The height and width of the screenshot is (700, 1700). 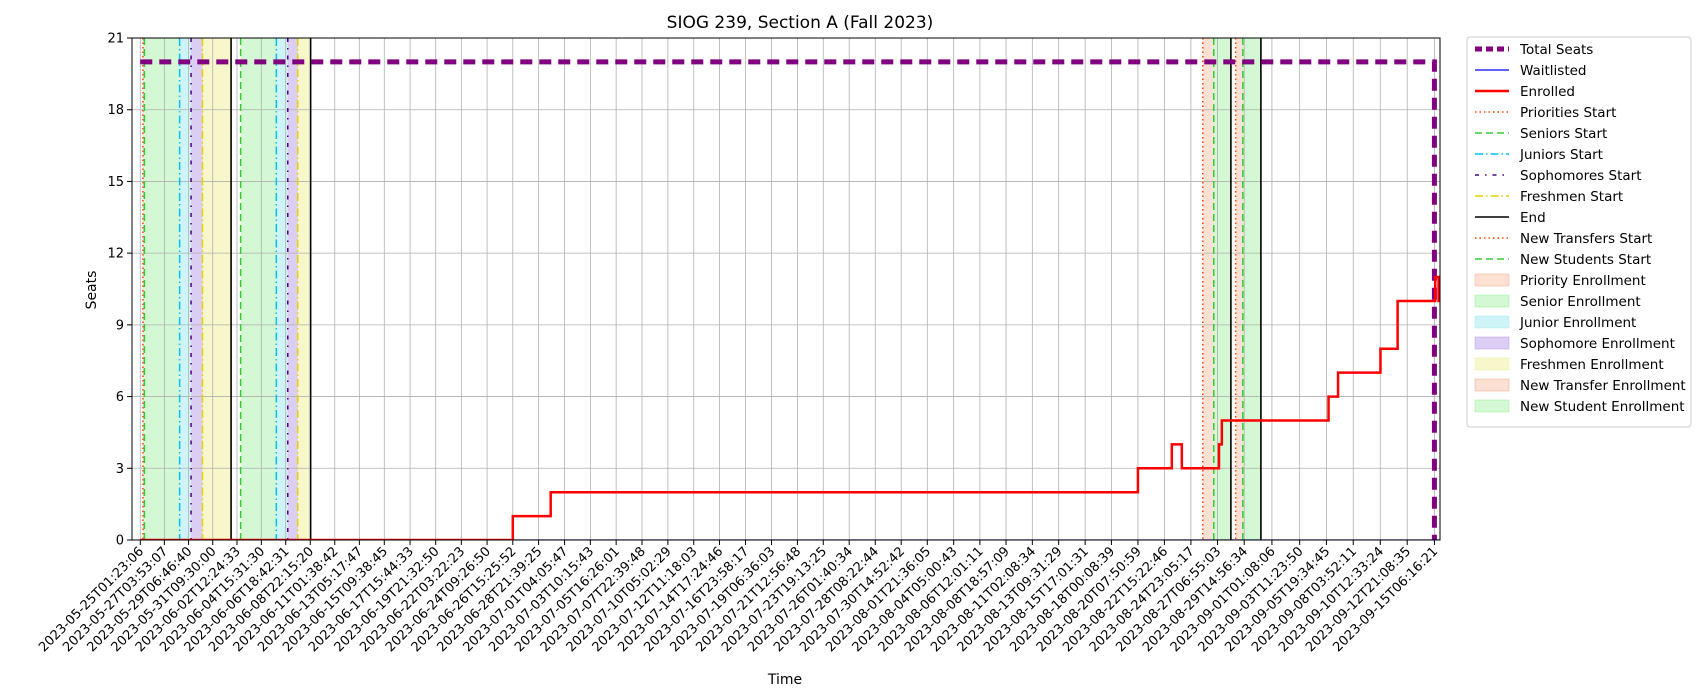 What do you see at coordinates (800, 23) in the screenshot?
I see `chart-title: SIOG 239, Section A (Fall 2023)` at bounding box center [800, 23].